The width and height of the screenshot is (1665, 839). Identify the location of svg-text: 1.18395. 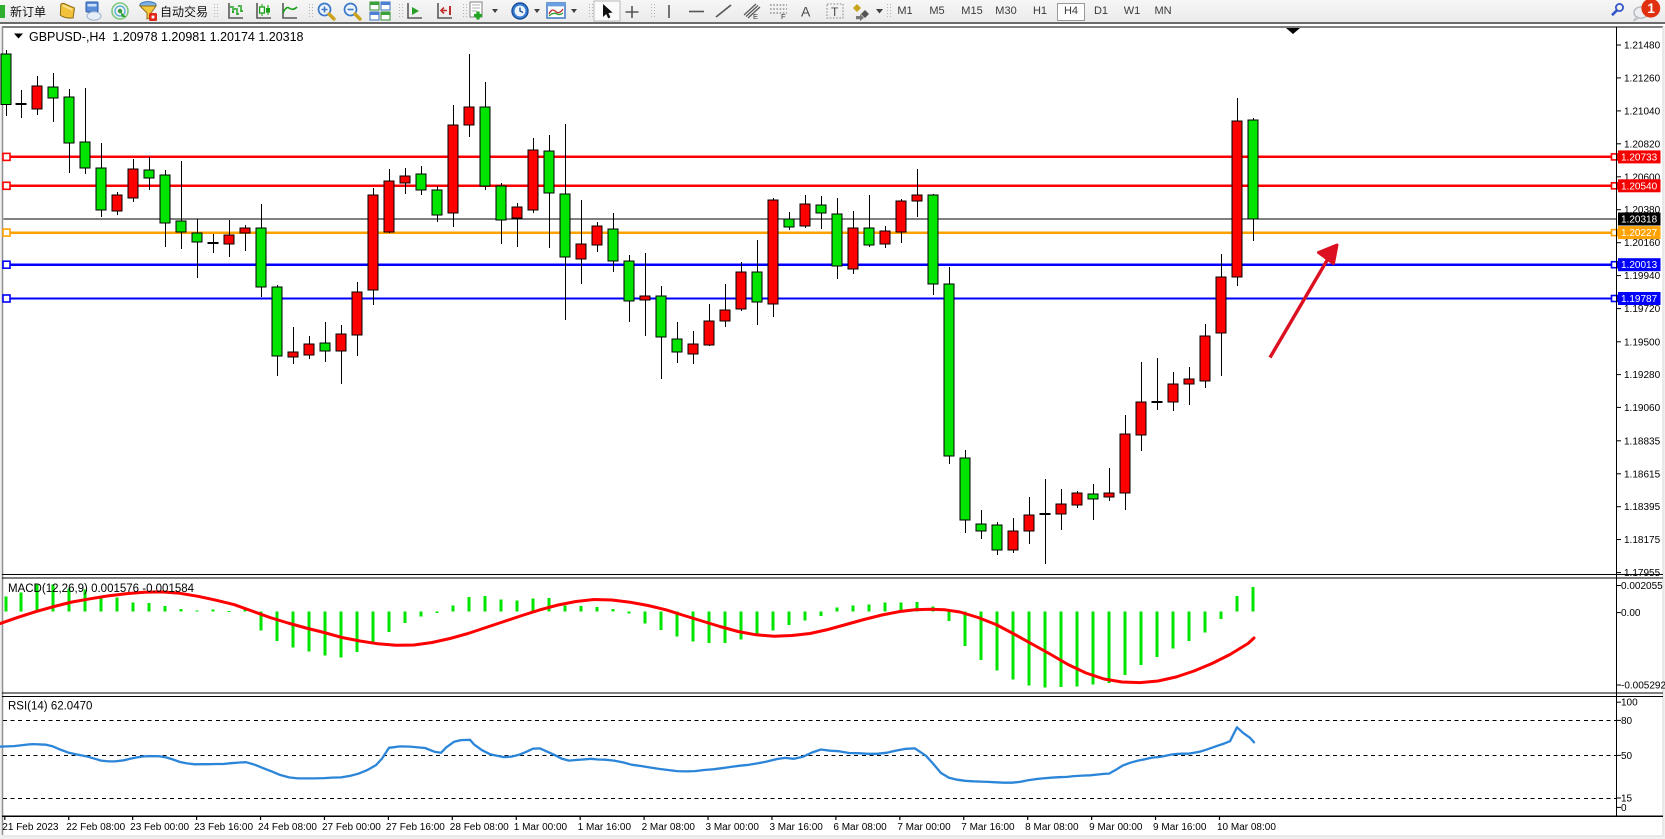
(1642, 507).